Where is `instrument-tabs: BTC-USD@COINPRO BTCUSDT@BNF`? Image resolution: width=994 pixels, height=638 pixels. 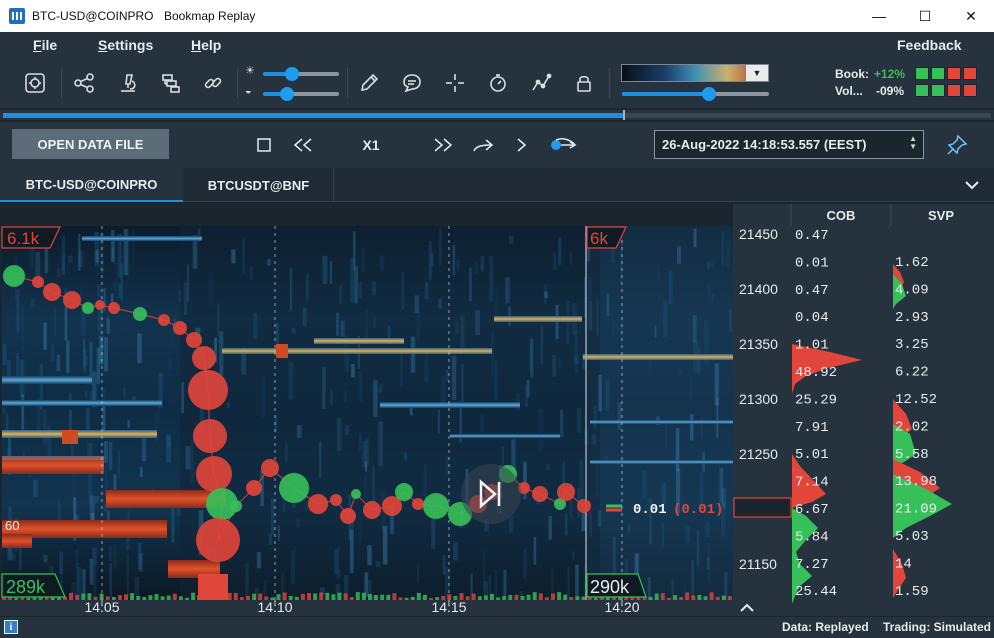 instrument-tabs: BTC-USD@COINPRO BTCUSDT@BNF is located at coordinates (497, 185).